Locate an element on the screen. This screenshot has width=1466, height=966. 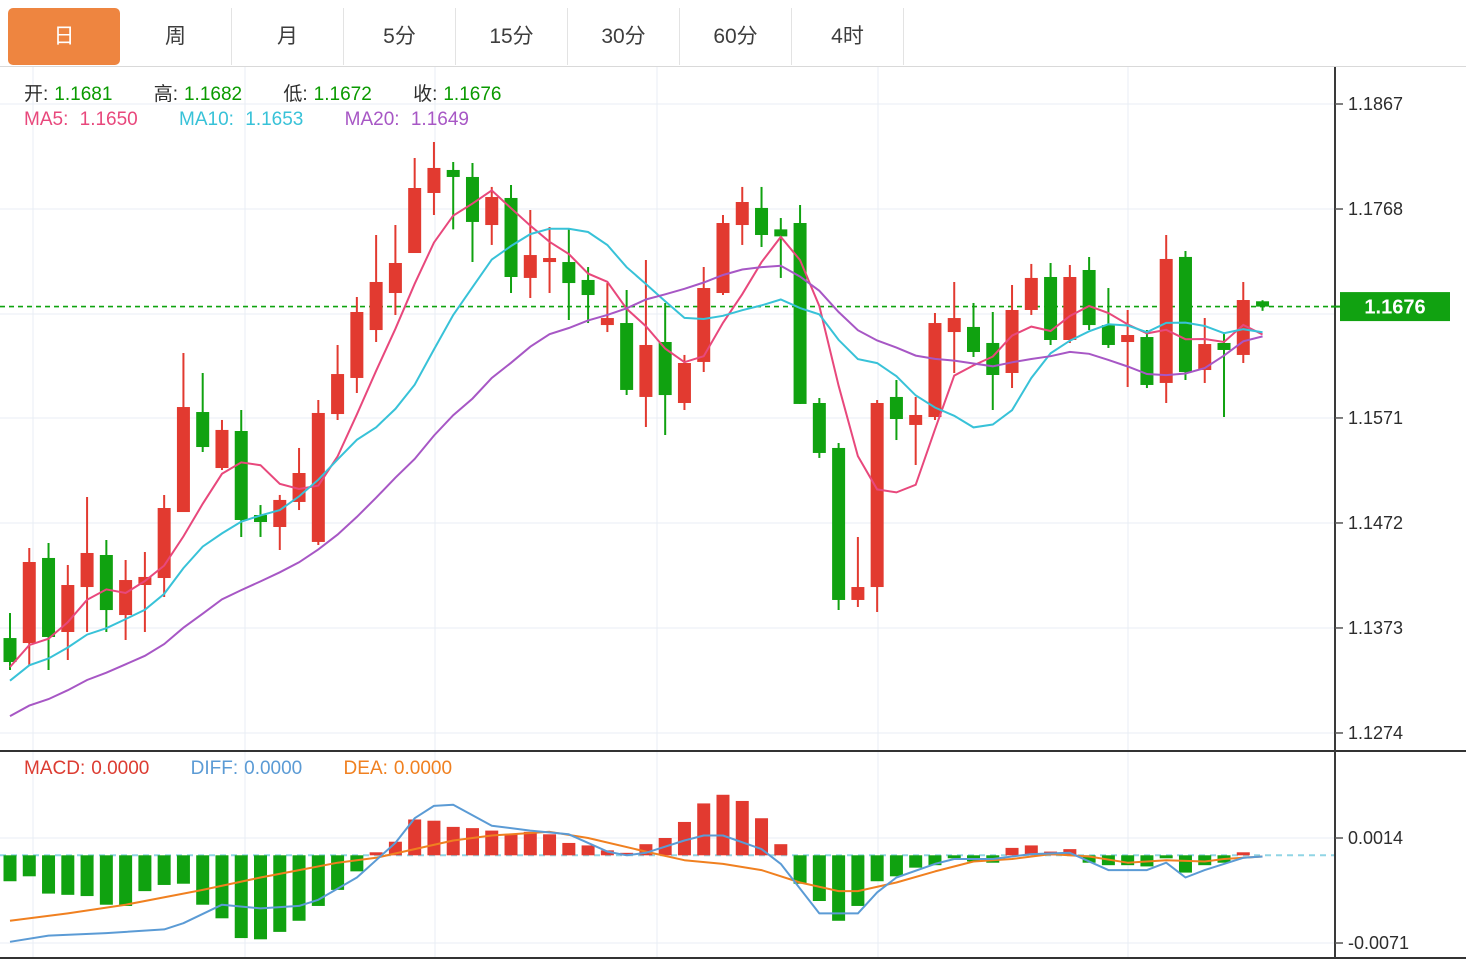
diff-value: 0.0000 is located at coordinates (273, 768).